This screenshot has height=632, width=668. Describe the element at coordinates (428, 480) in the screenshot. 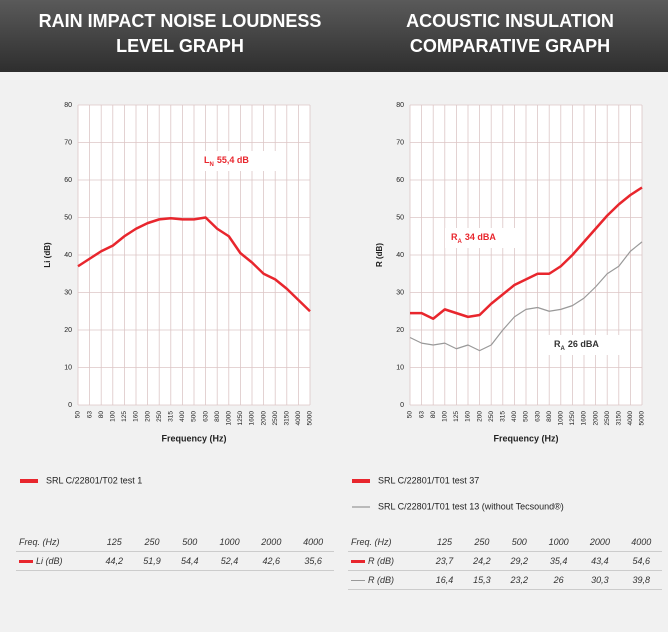

I see `legend-label: SRL C/22801/T01 test 37` at that location.